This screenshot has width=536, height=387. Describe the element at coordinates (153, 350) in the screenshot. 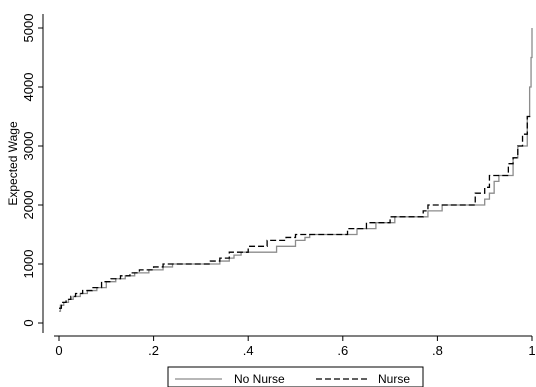

I see `x-tick-label: .2` at that location.